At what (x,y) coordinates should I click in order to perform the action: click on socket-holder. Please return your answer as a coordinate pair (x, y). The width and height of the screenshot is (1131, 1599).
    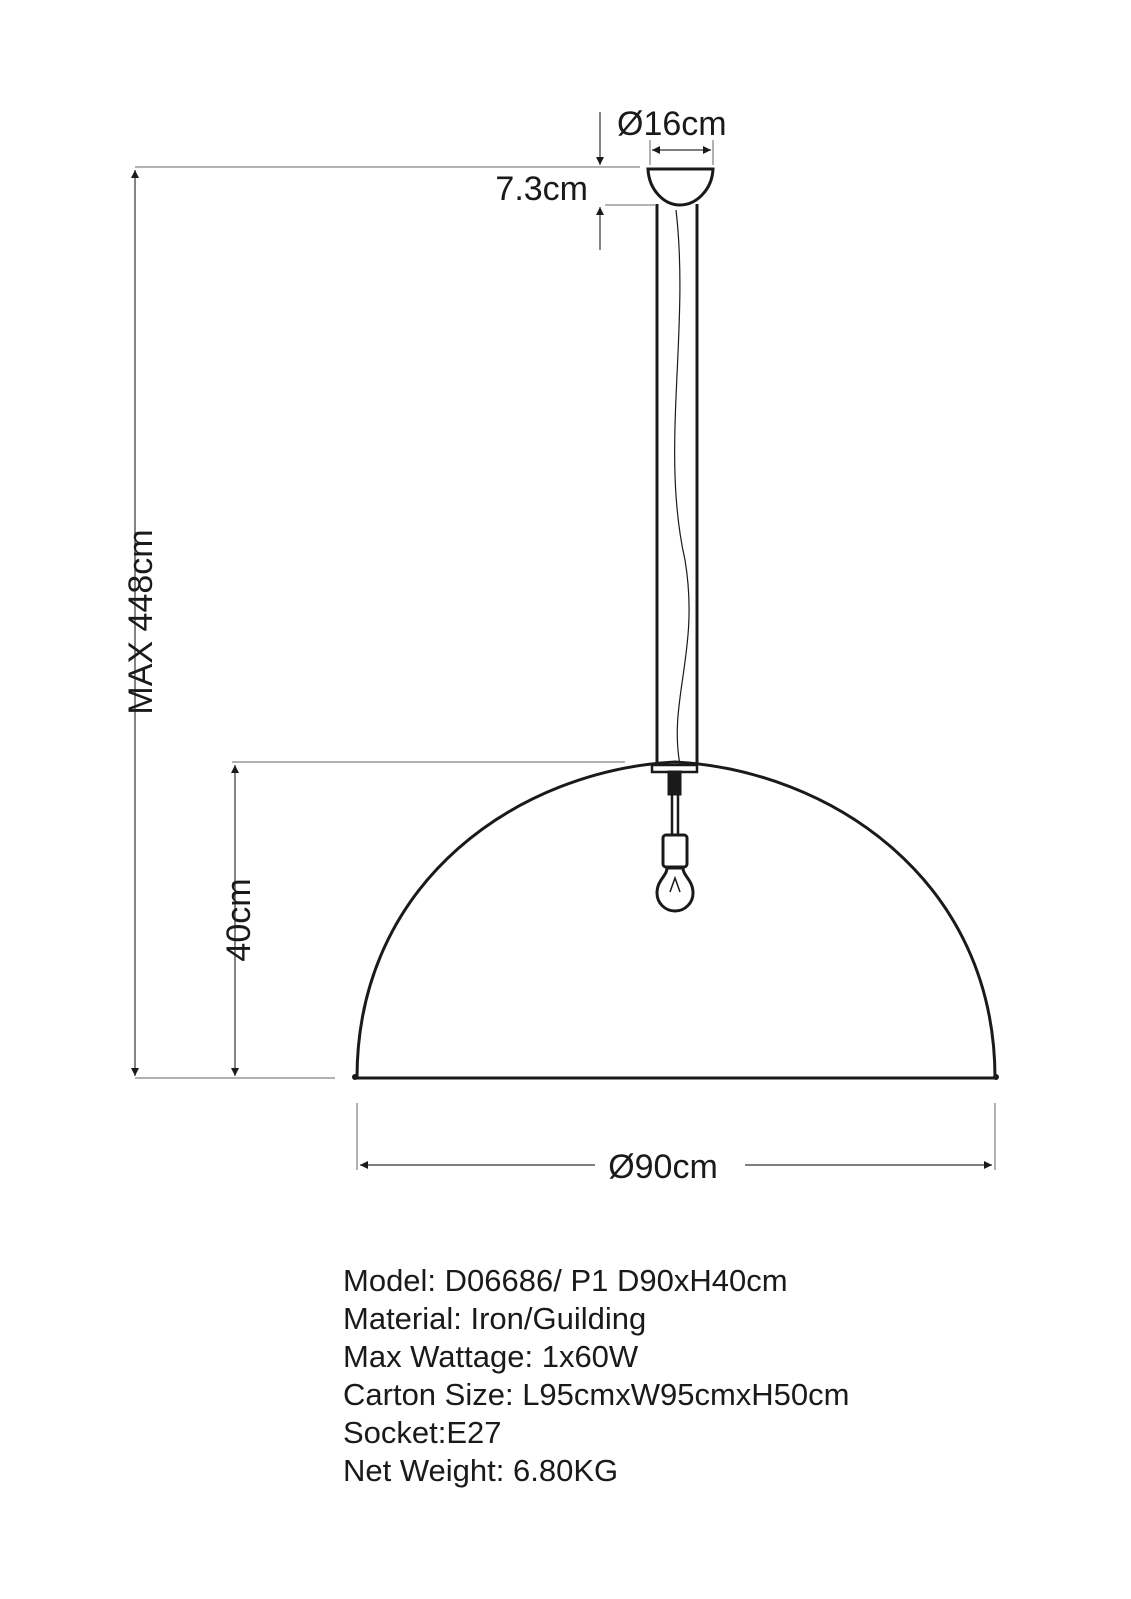
    Looking at the image, I should click on (674, 783).